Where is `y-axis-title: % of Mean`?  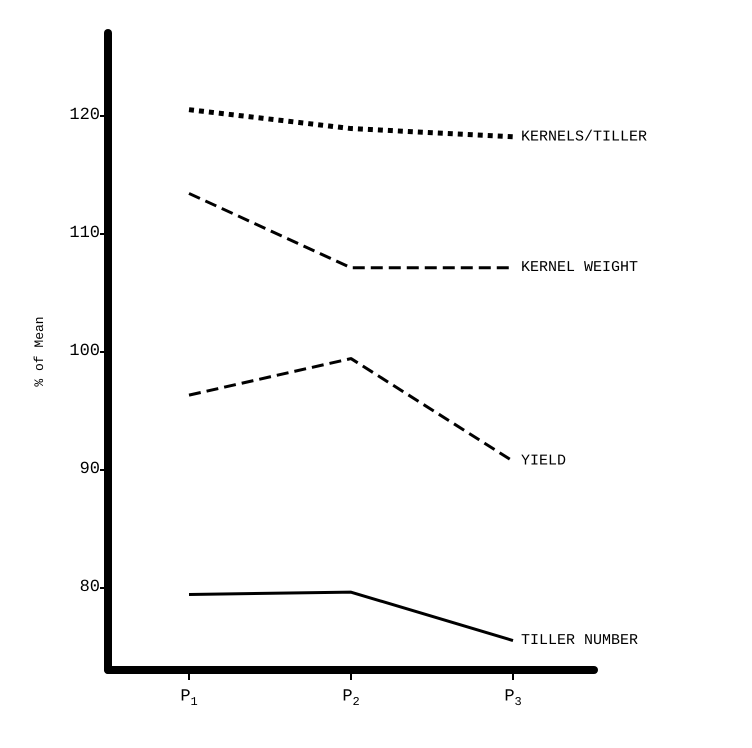
y-axis-title: % of Mean is located at coordinates (39, 351).